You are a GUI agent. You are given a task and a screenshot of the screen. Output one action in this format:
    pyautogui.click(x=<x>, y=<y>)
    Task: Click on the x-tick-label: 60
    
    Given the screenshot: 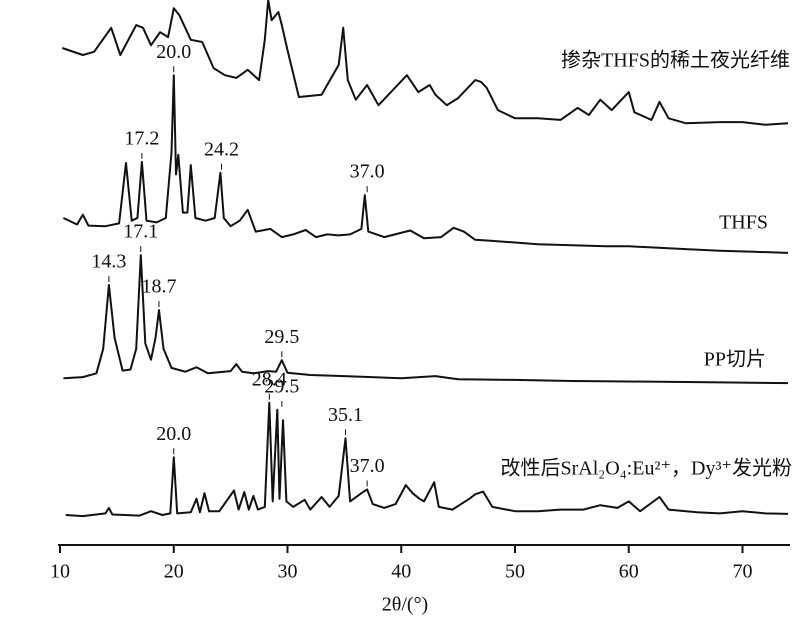 What is the action you would take?
    pyautogui.click(x=629, y=572)
    